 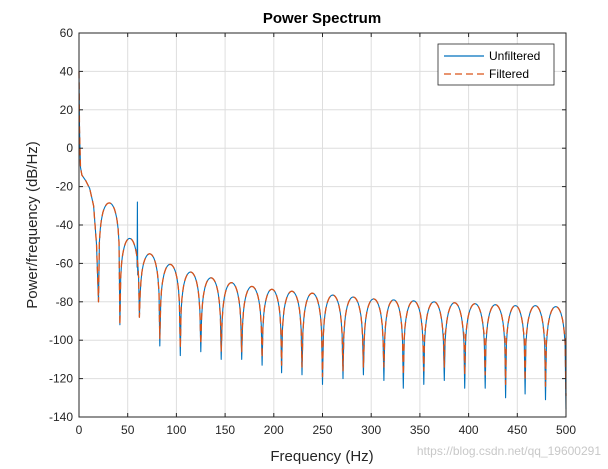 I want to click on legend: Unfiltered Filtered, so click(x=496, y=64).